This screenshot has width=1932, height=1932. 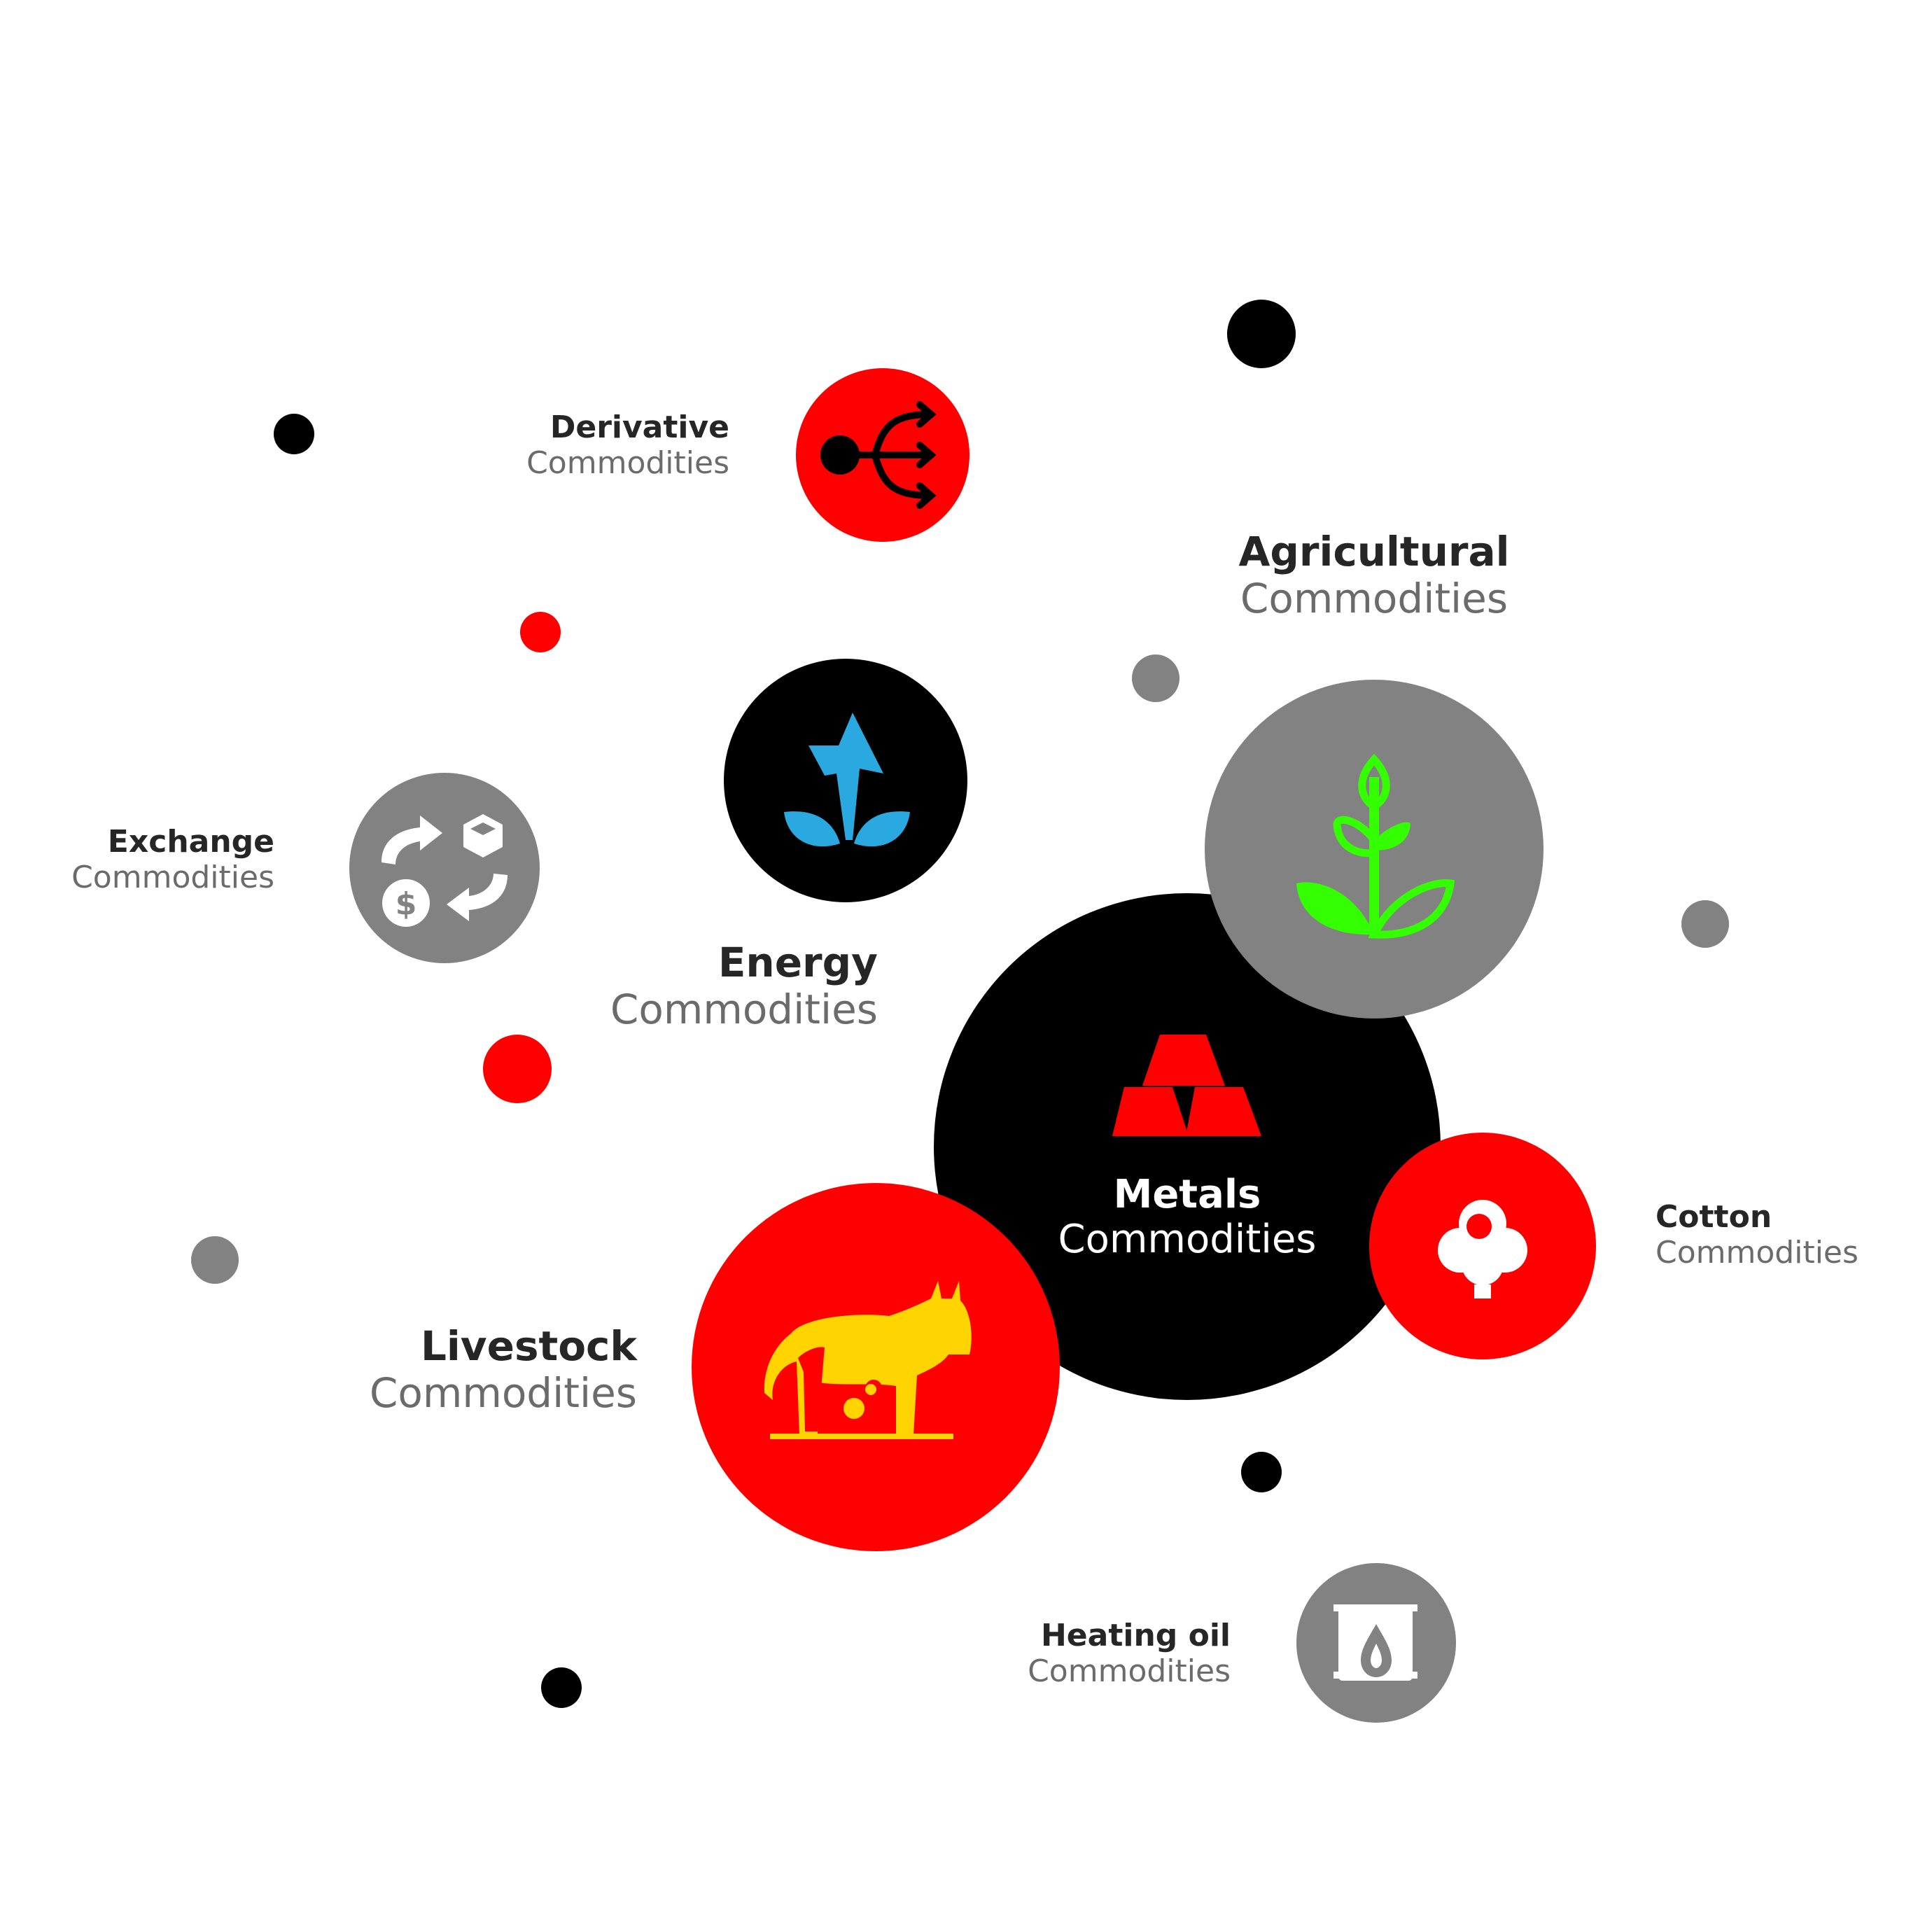 I want to click on energy-bubble, so click(x=845, y=780).